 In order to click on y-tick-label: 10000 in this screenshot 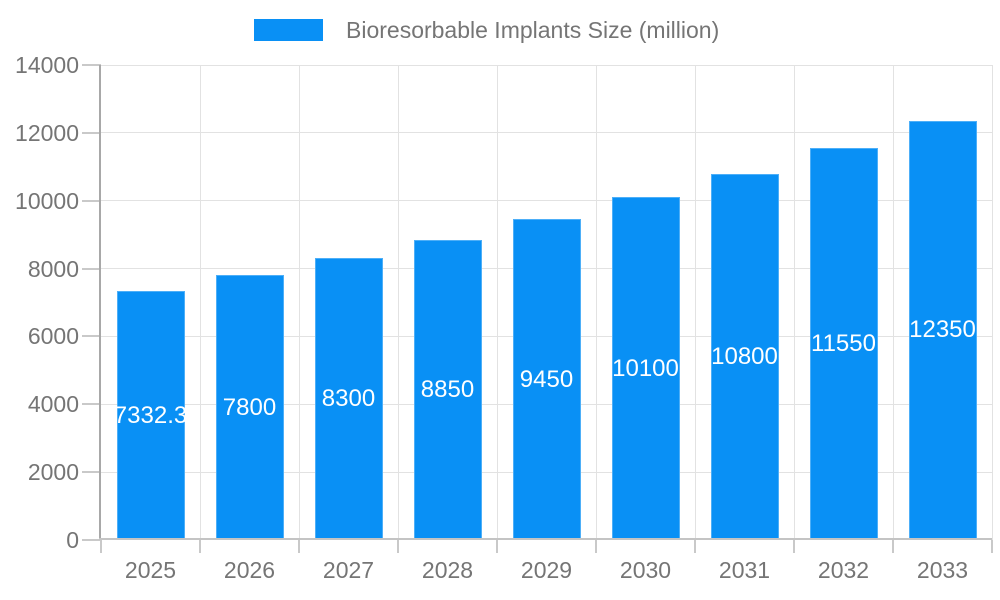, I will do `click(47, 200)`.